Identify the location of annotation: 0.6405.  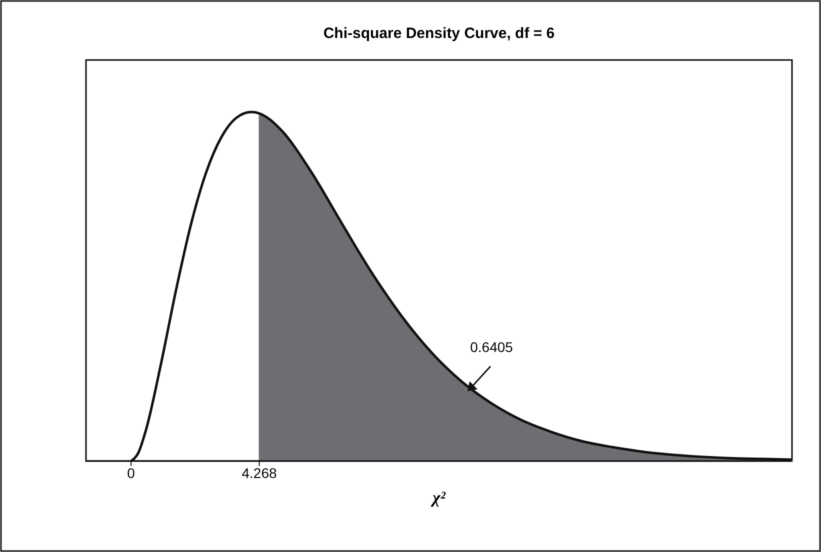
(492, 347).